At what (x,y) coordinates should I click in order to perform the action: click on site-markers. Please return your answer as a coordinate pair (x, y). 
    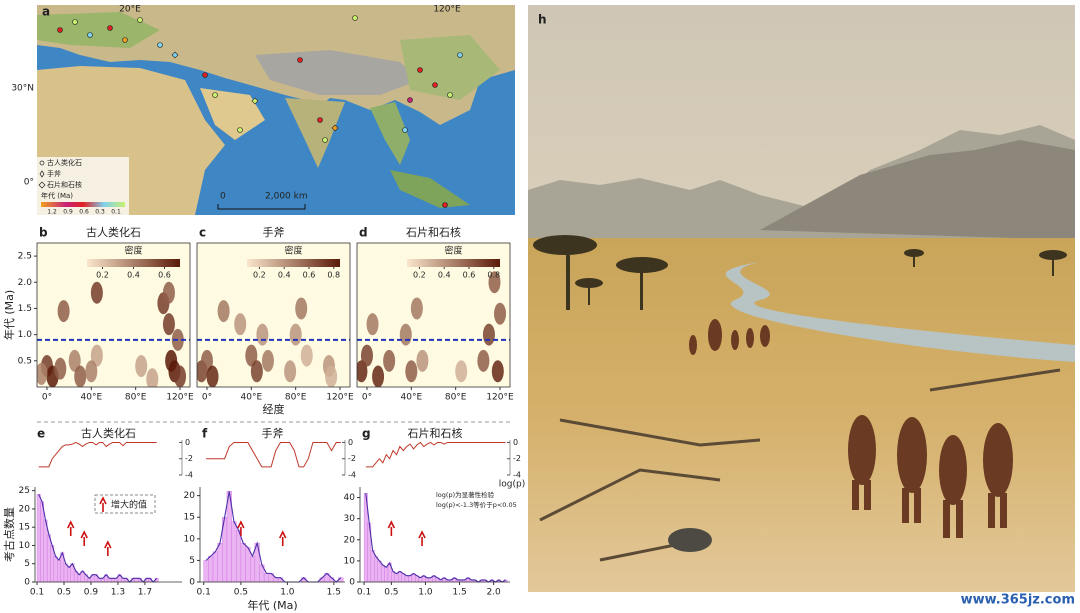
    Looking at the image, I should click on (260, 111).